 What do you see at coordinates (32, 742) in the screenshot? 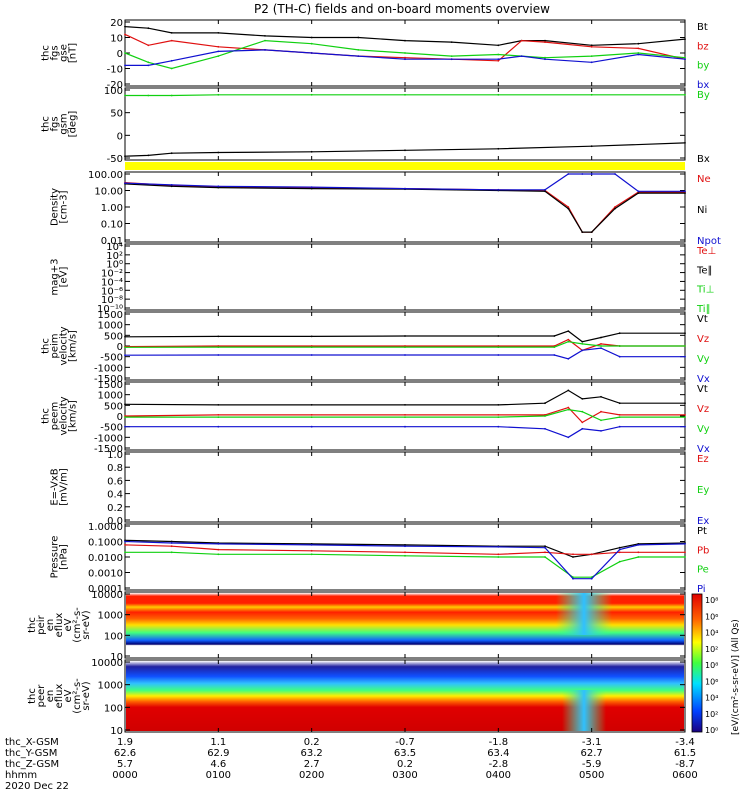
I see `x-row-label: thc_X-GSM` at bounding box center [32, 742].